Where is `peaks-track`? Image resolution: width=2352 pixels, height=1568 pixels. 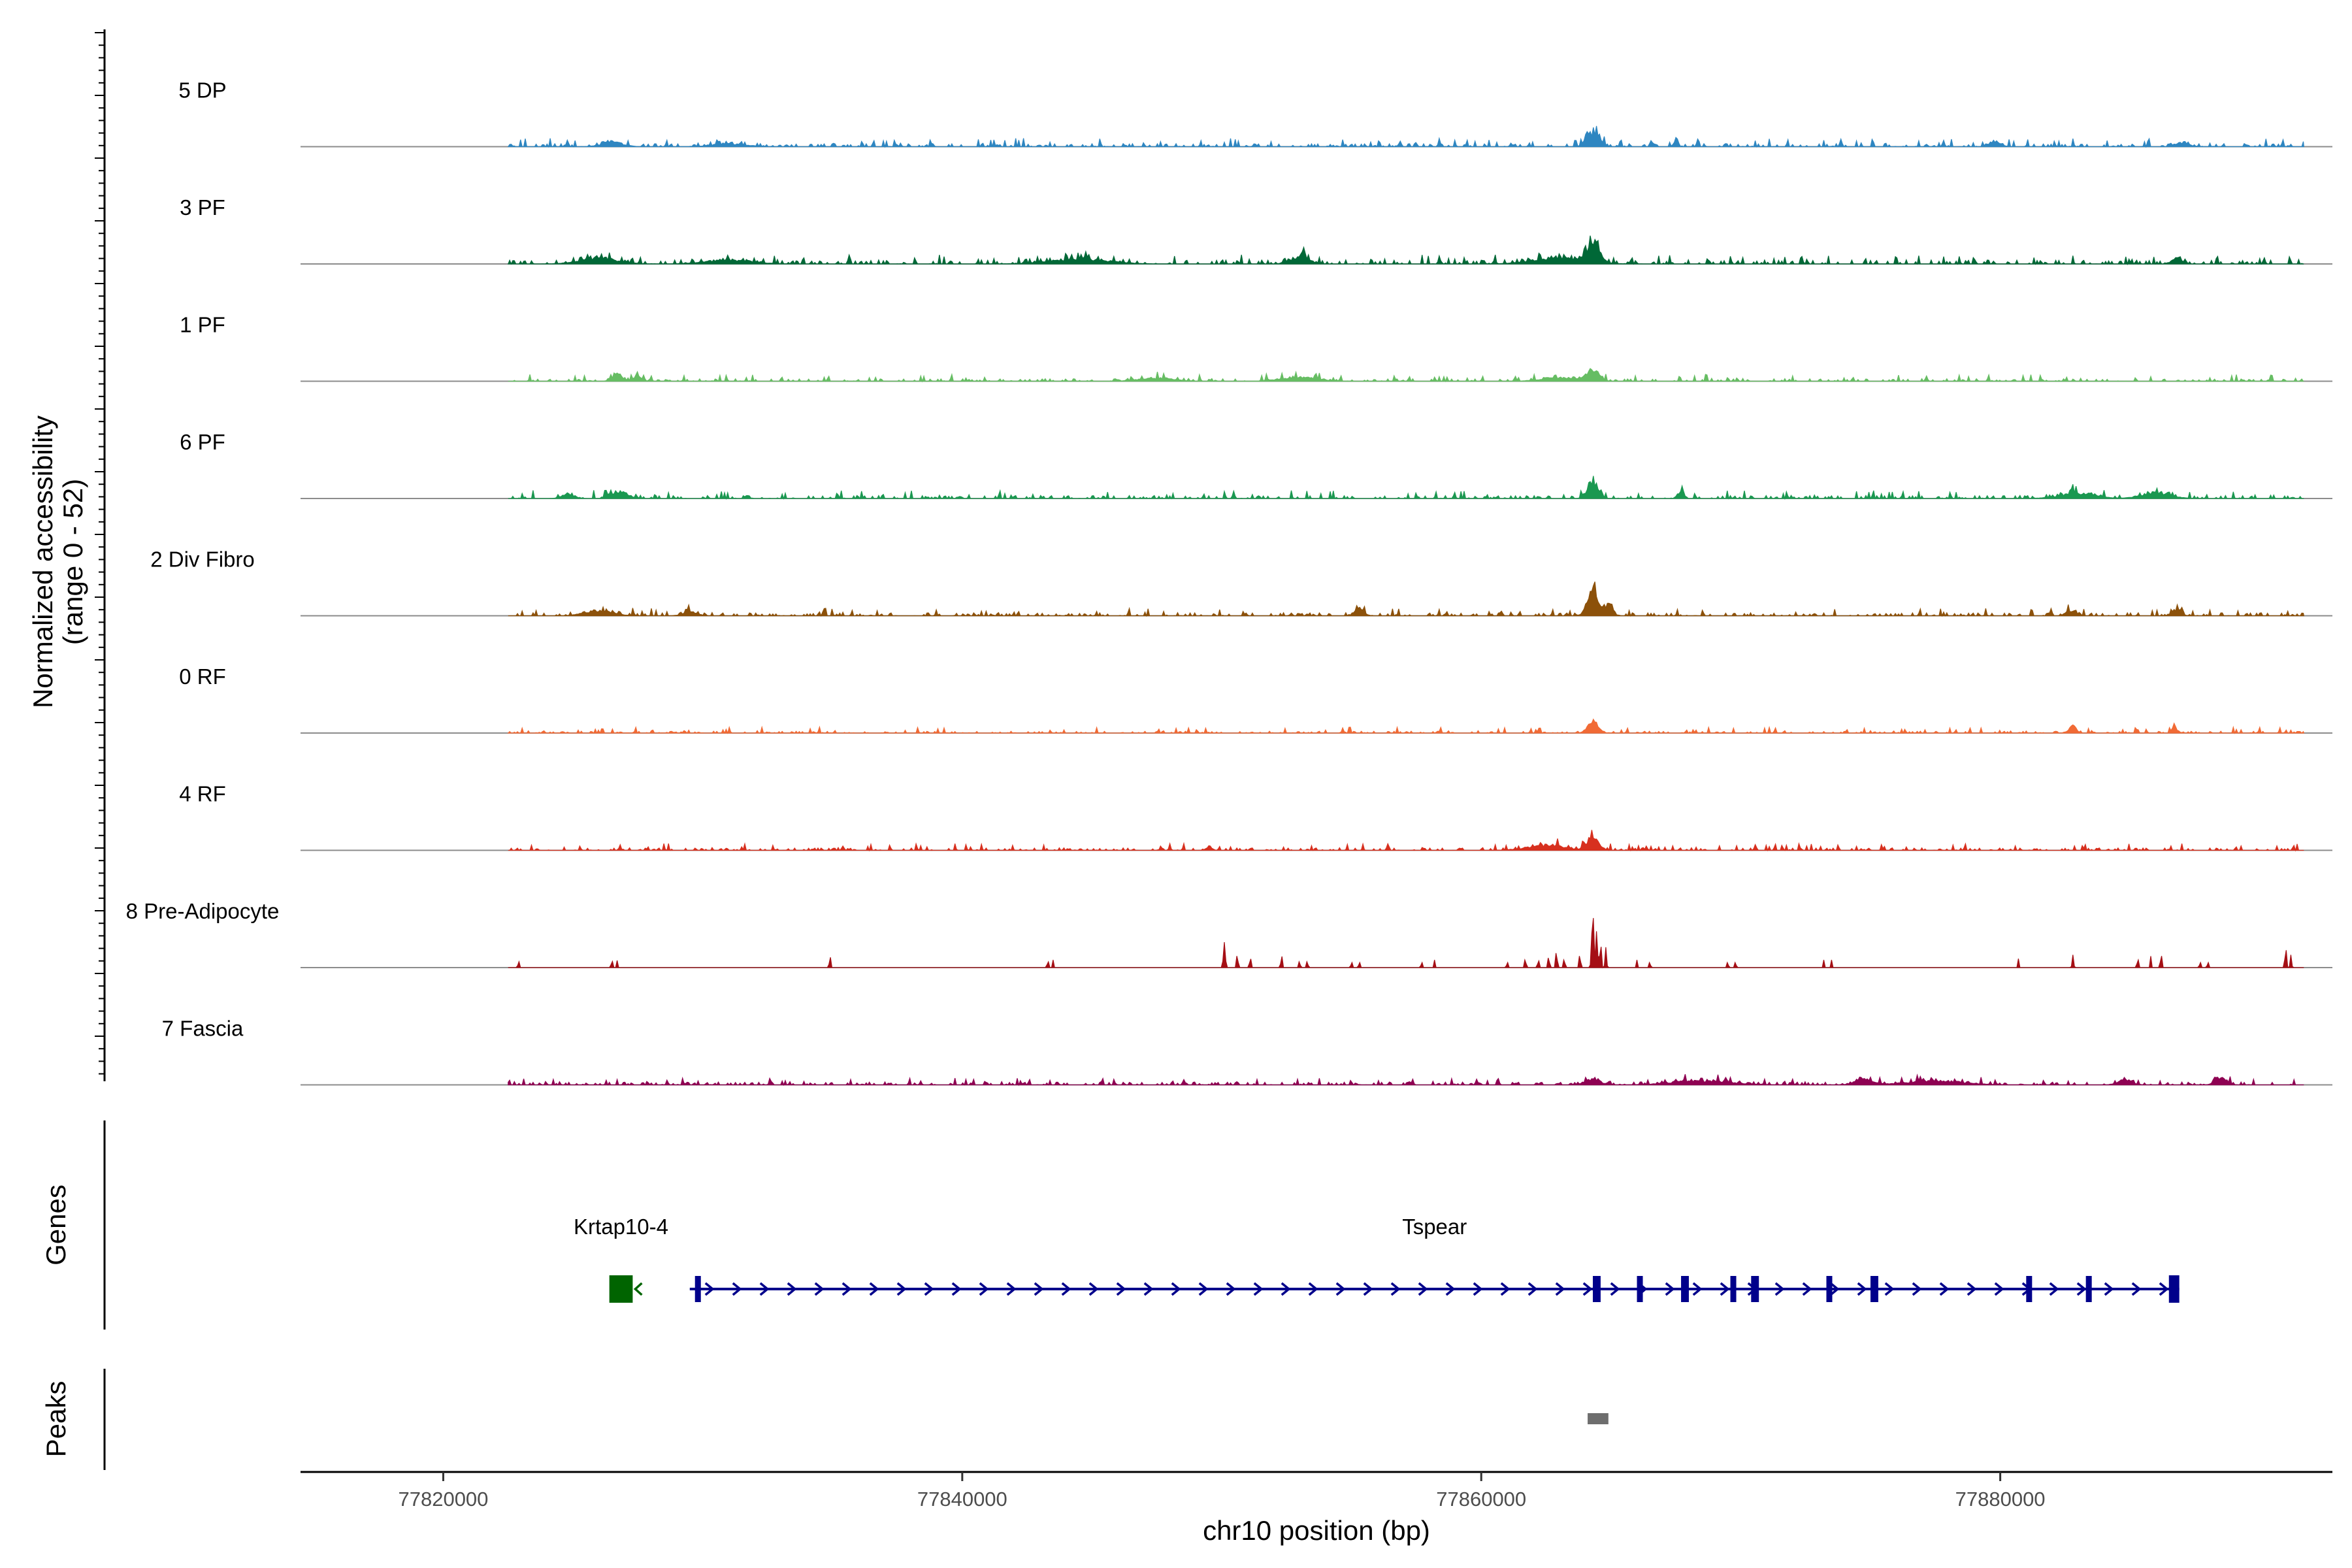
peaks-track is located at coordinates (1598, 1418).